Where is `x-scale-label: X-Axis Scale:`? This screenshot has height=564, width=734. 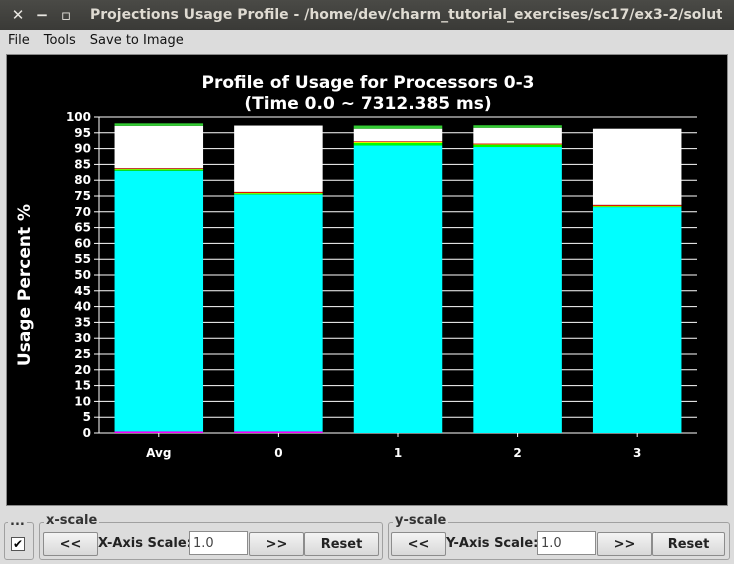 x-scale-label: X-Axis Scale: is located at coordinates (145, 543).